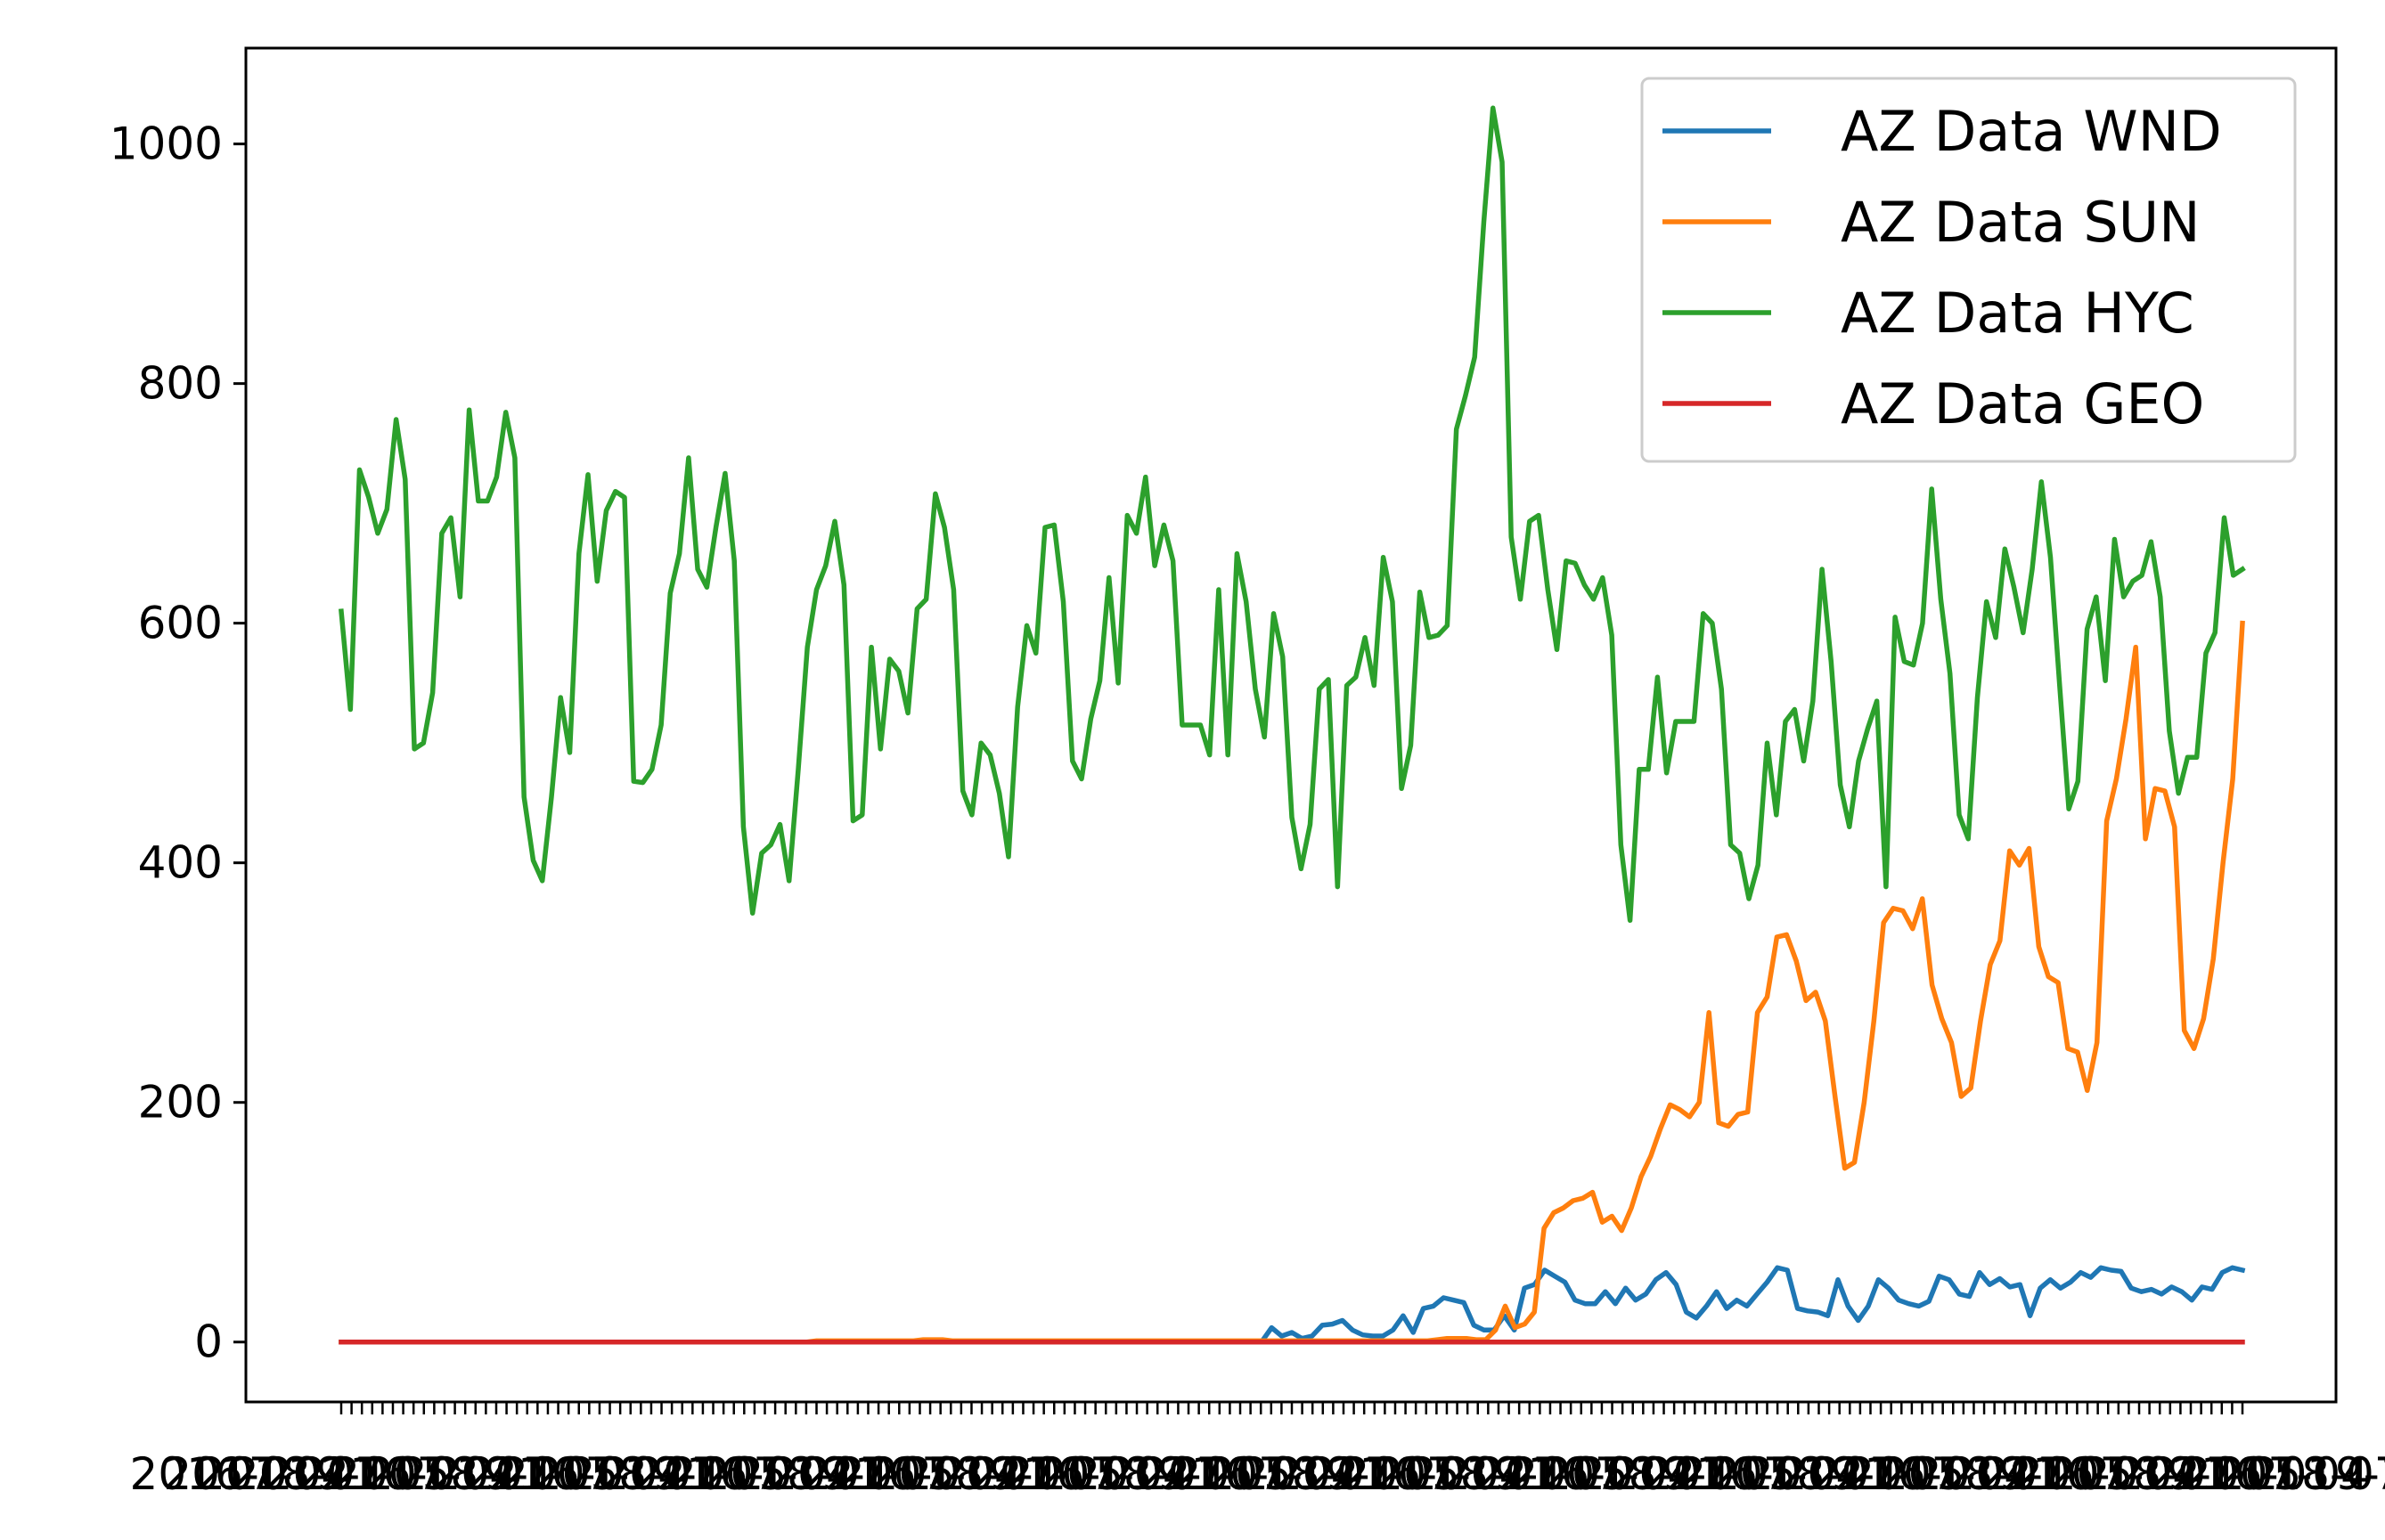 This screenshot has width=2385, height=1540. Describe the element at coordinates (2023, 403) in the screenshot. I see `legend-label: AZ Data GEO` at that location.